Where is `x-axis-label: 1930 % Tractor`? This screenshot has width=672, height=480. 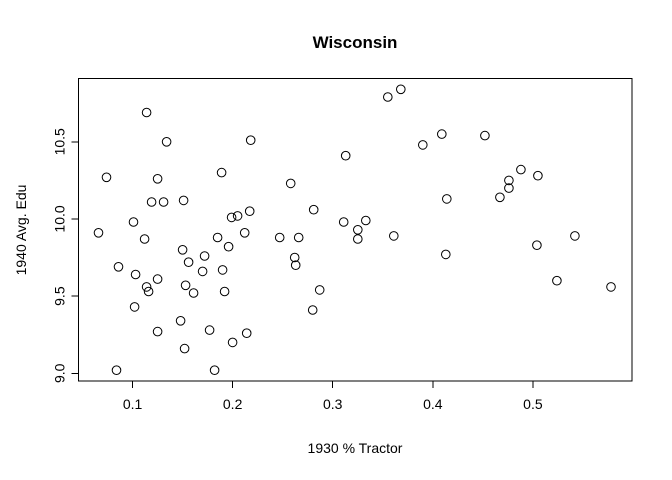 x-axis-label: 1930 % Tractor is located at coordinates (355, 448).